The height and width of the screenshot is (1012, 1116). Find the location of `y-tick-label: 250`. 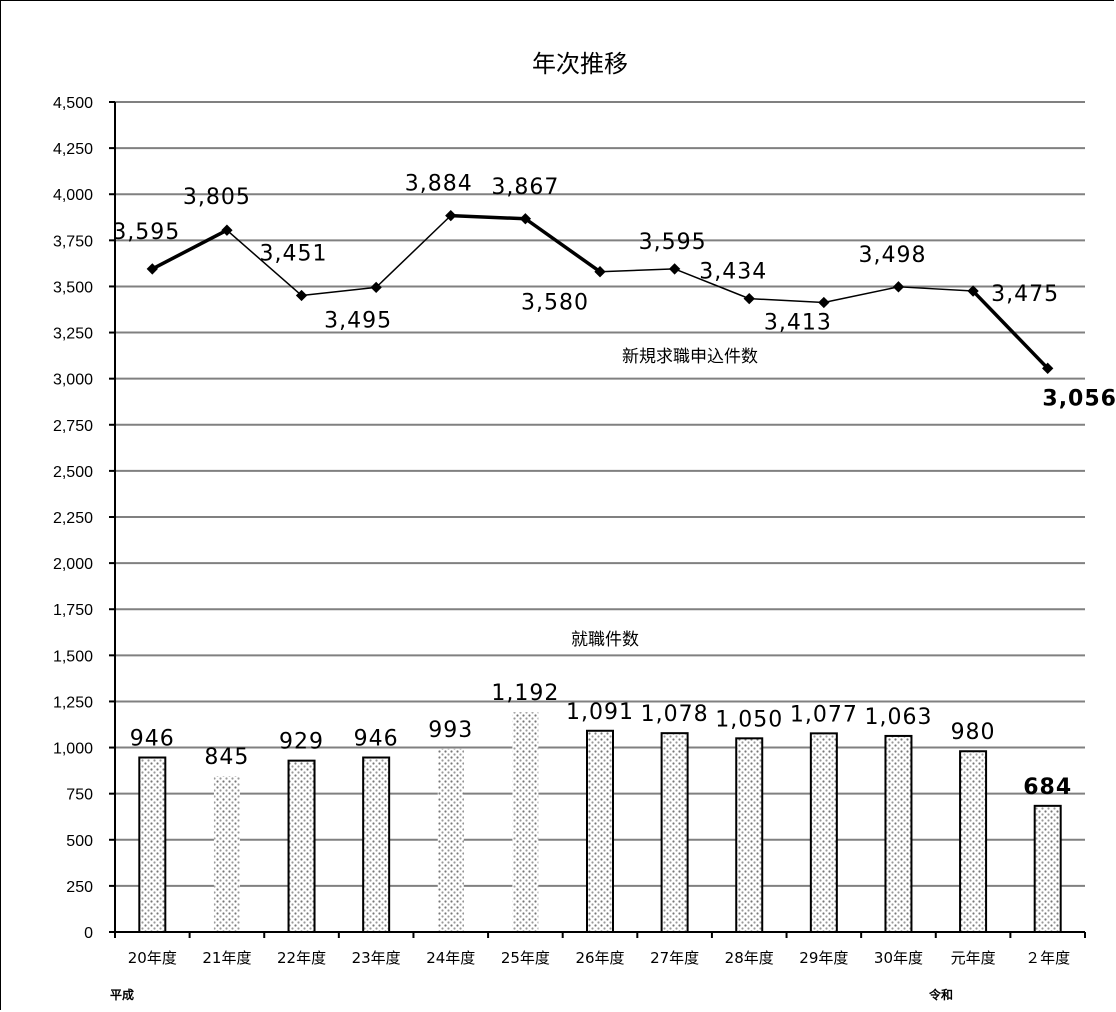

y-tick-label: 250 is located at coordinates (79, 887).